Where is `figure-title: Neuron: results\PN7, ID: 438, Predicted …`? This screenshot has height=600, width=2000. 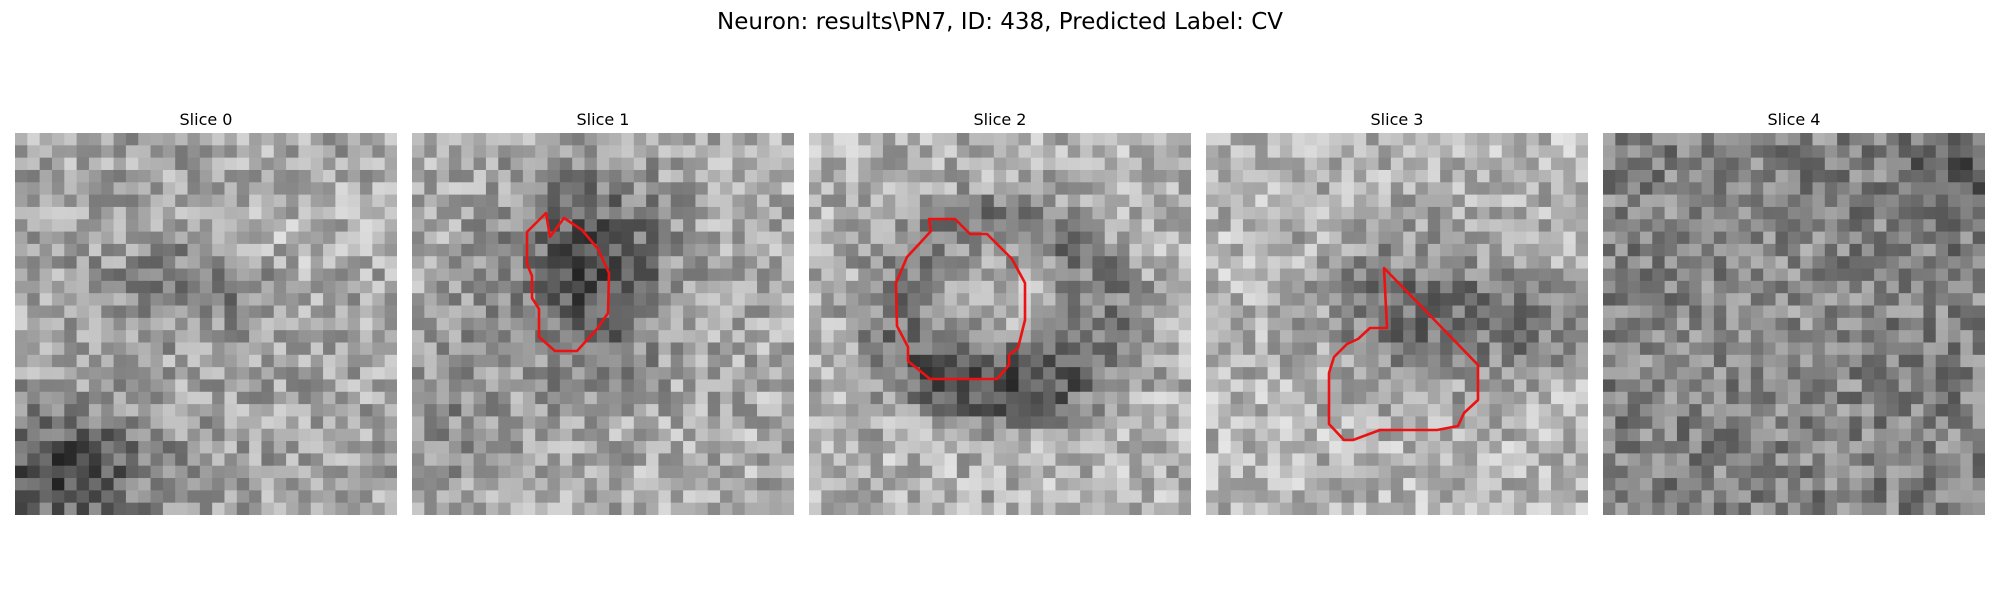
figure-title: Neuron: results\PN7, ID: 438, Predicted … is located at coordinates (1000, 22).